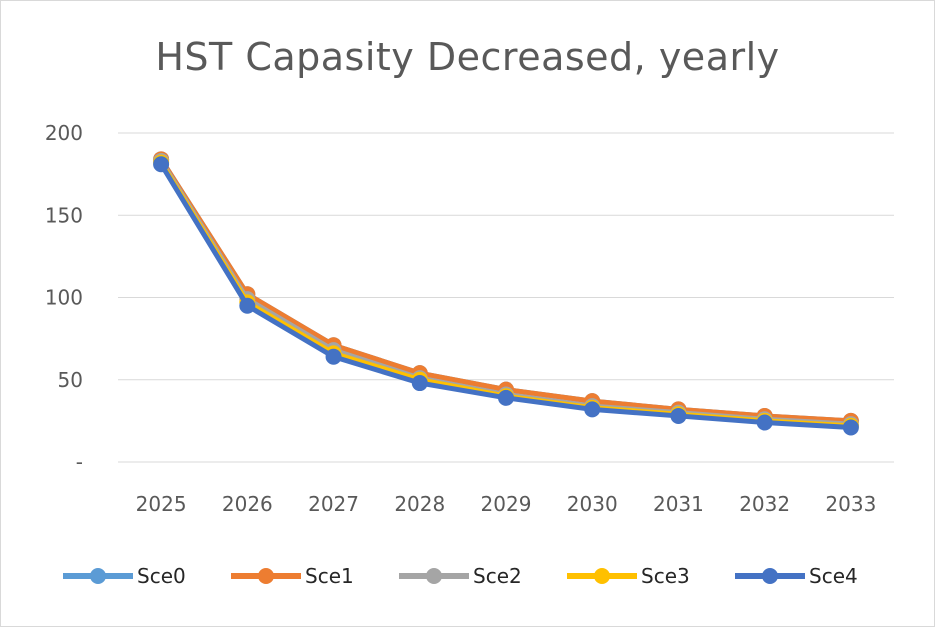 The height and width of the screenshot is (627, 935). What do you see at coordinates (665, 576) in the screenshot?
I see `legend-label: Sce3` at bounding box center [665, 576].